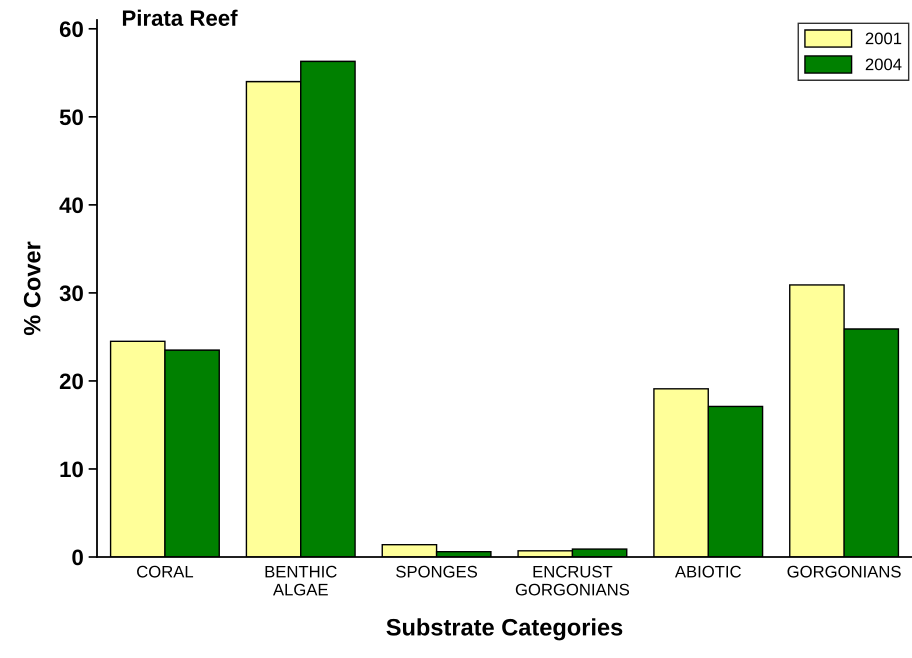 This screenshot has height=658, width=912. What do you see at coordinates (71, 29) in the screenshot?
I see `y-tick-label: 60` at bounding box center [71, 29].